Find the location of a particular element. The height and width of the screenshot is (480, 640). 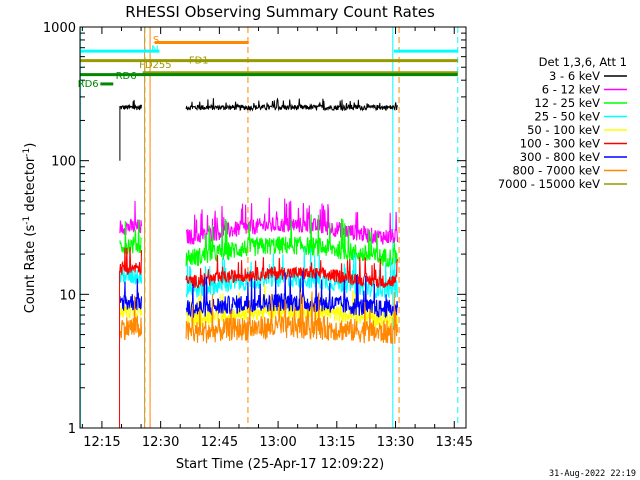

y-axis-label-sup2: -1 is located at coordinates (27, 152).